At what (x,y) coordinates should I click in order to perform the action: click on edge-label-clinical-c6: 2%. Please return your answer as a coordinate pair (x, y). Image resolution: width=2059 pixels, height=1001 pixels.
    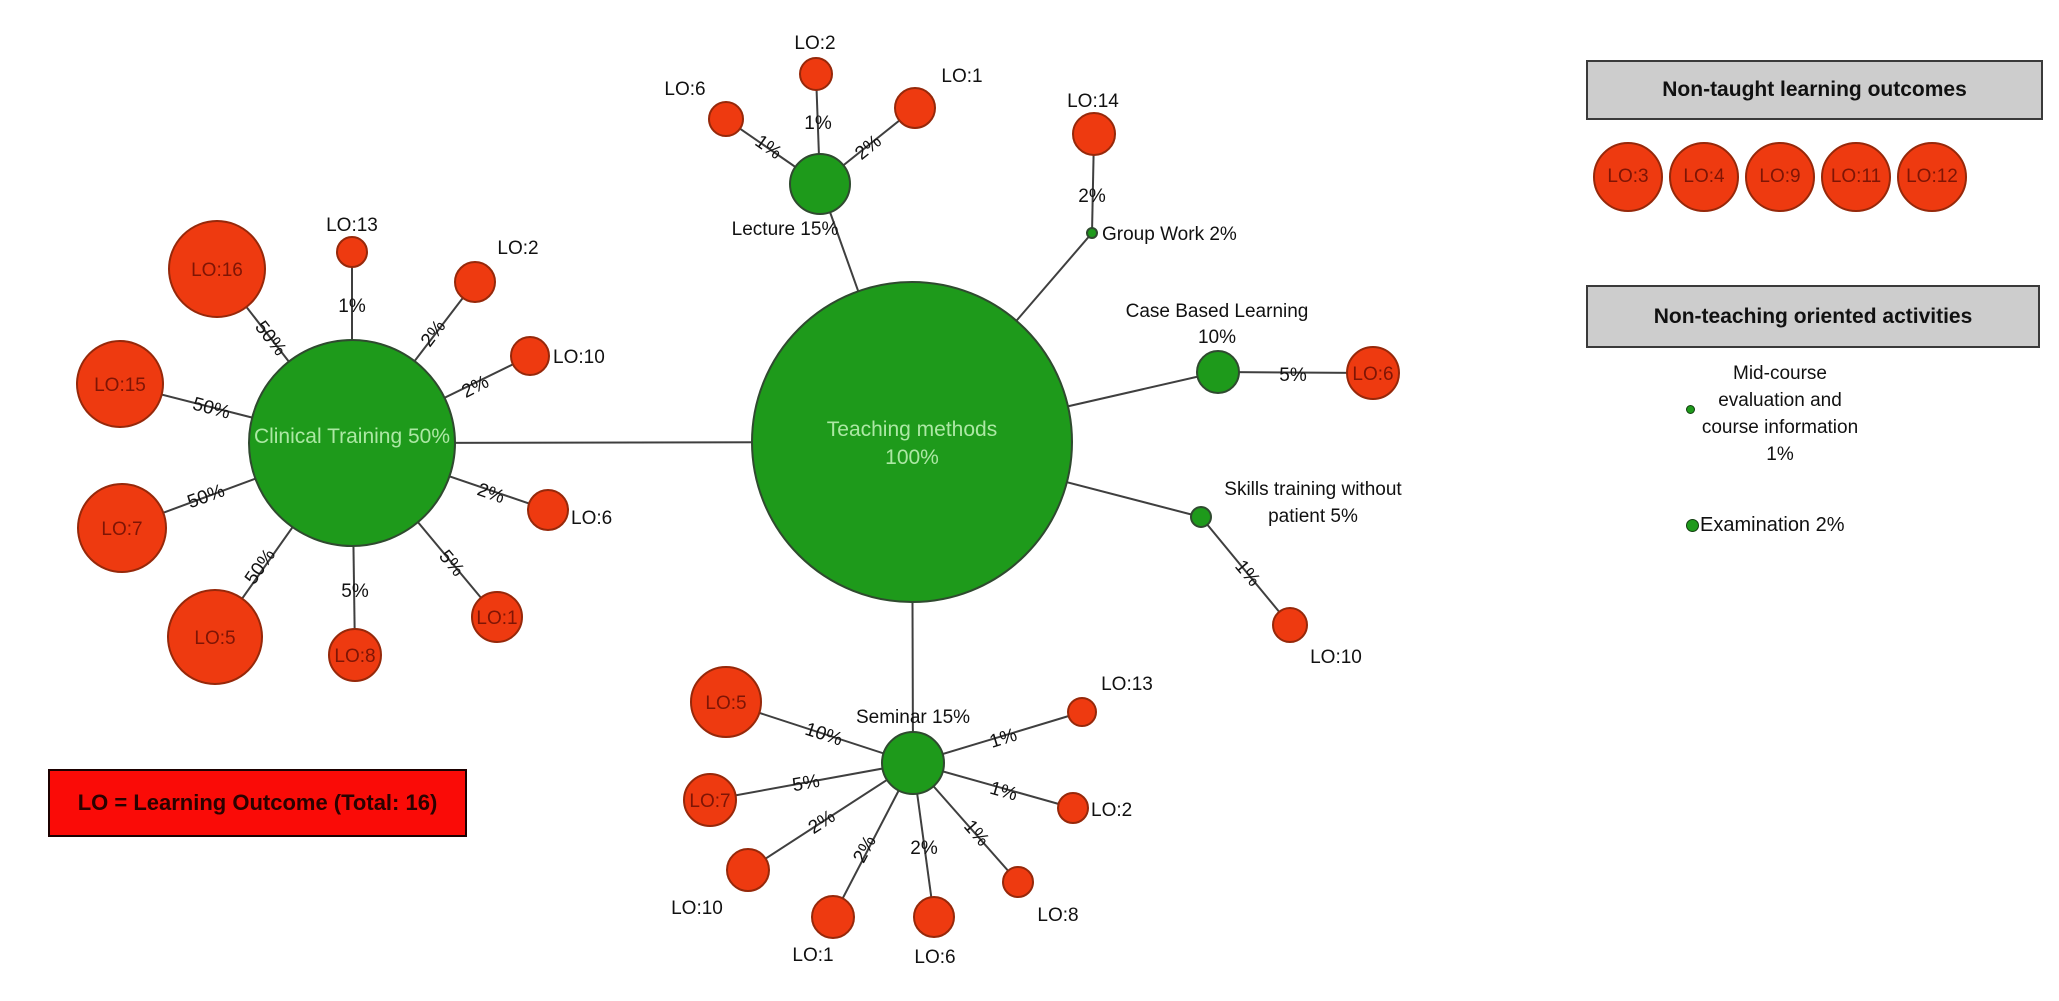
    Looking at the image, I should click on (490, 493).